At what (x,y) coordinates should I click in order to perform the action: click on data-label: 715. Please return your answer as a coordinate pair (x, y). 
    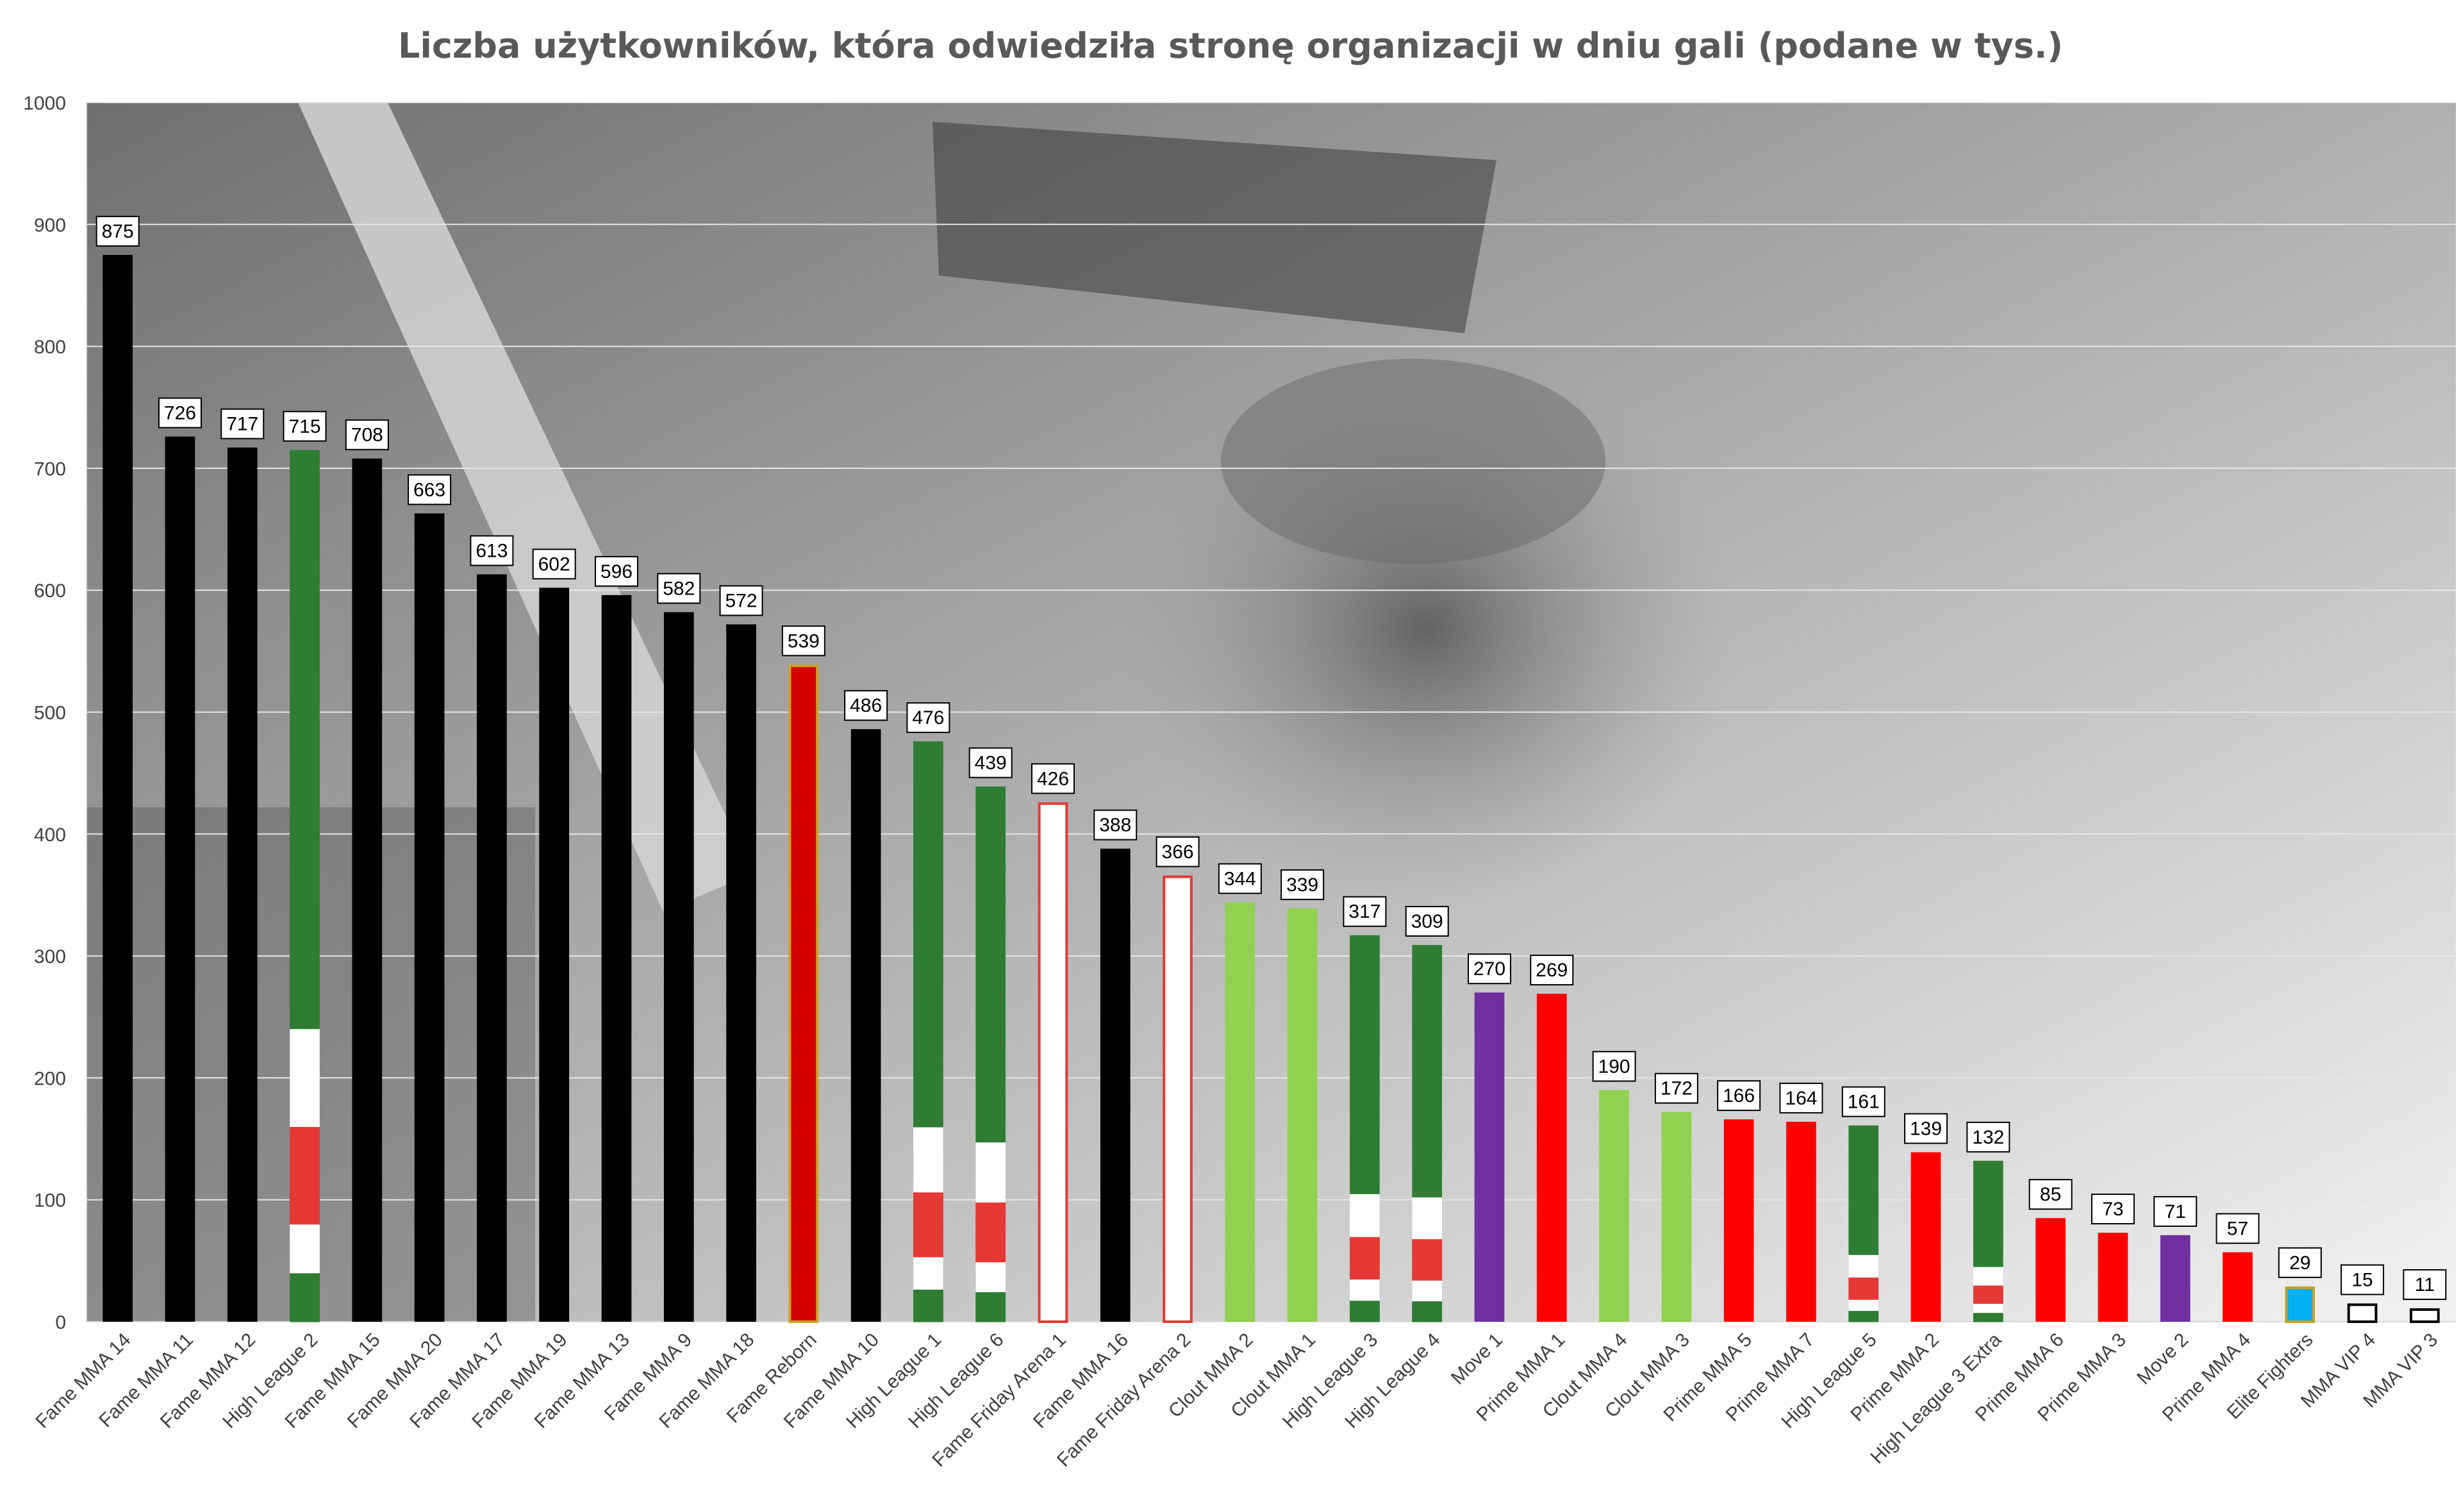
    Looking at the image, I should click on (304, 426).